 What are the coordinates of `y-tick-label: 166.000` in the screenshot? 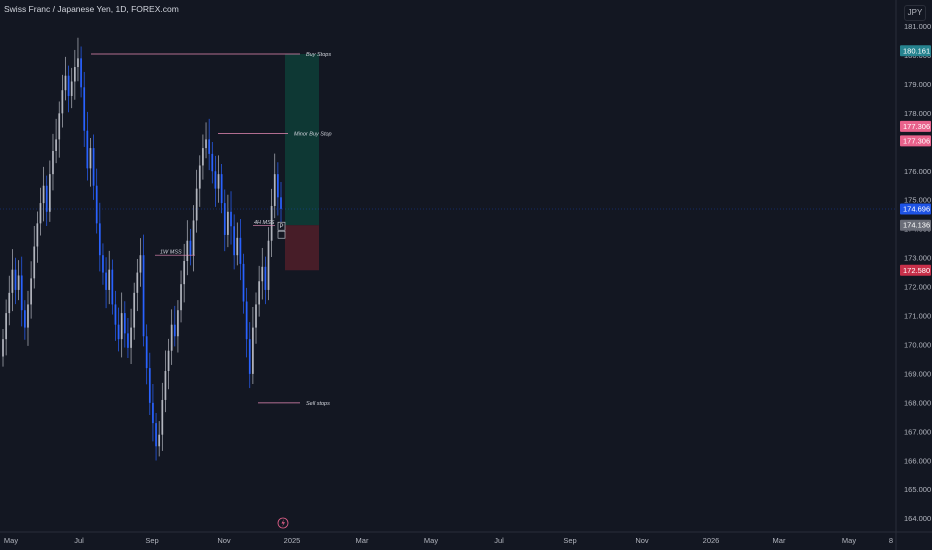 It's located at (917, 460).